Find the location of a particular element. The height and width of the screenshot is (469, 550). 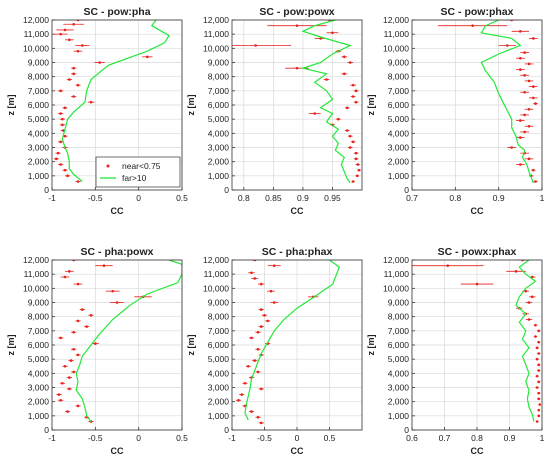

x-tick-label: 0.85 is located at coordinates (273, 198).